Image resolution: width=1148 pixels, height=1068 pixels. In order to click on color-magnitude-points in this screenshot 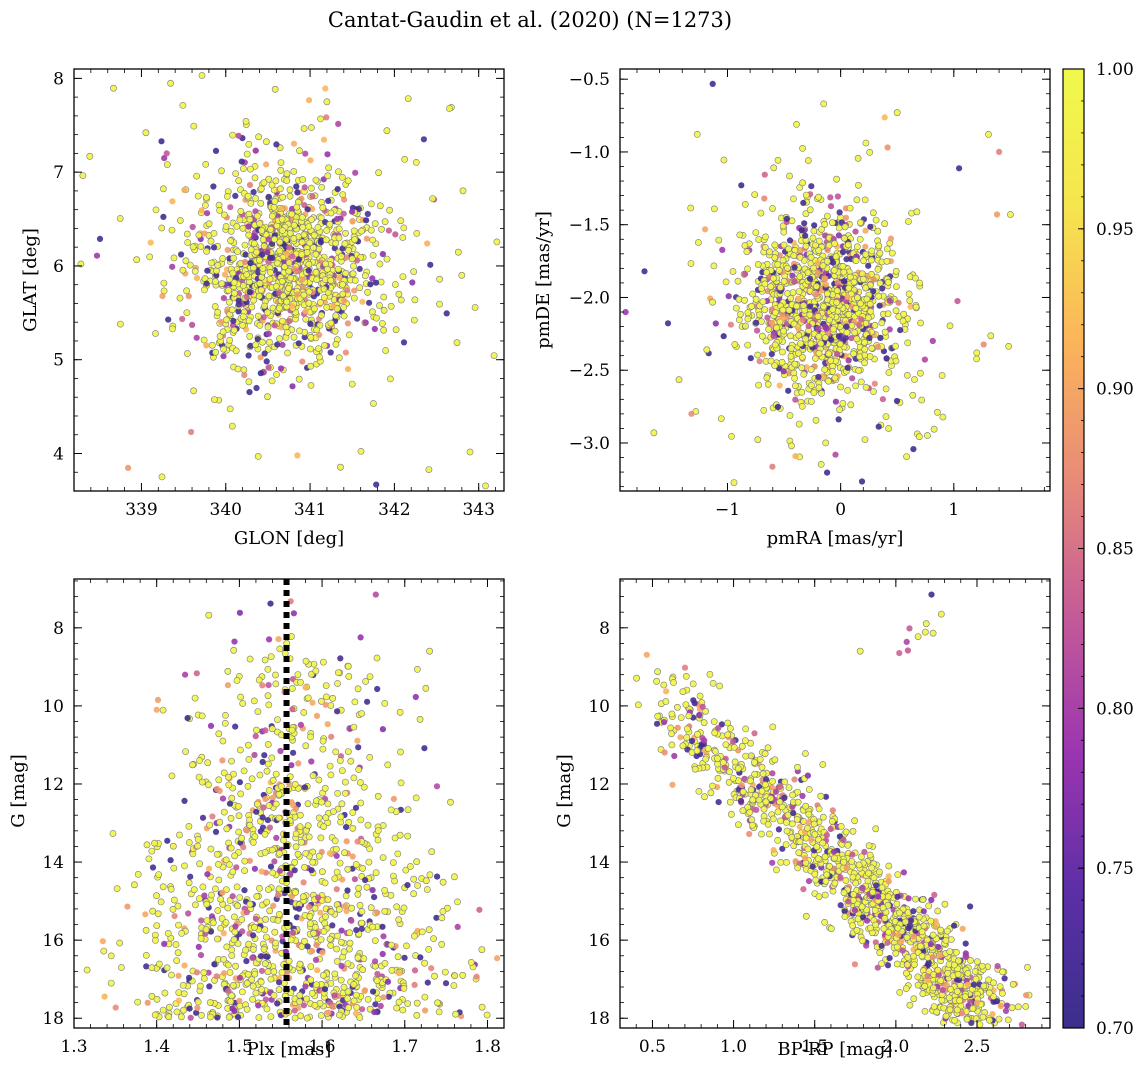, I will do `click(833, 809)`.